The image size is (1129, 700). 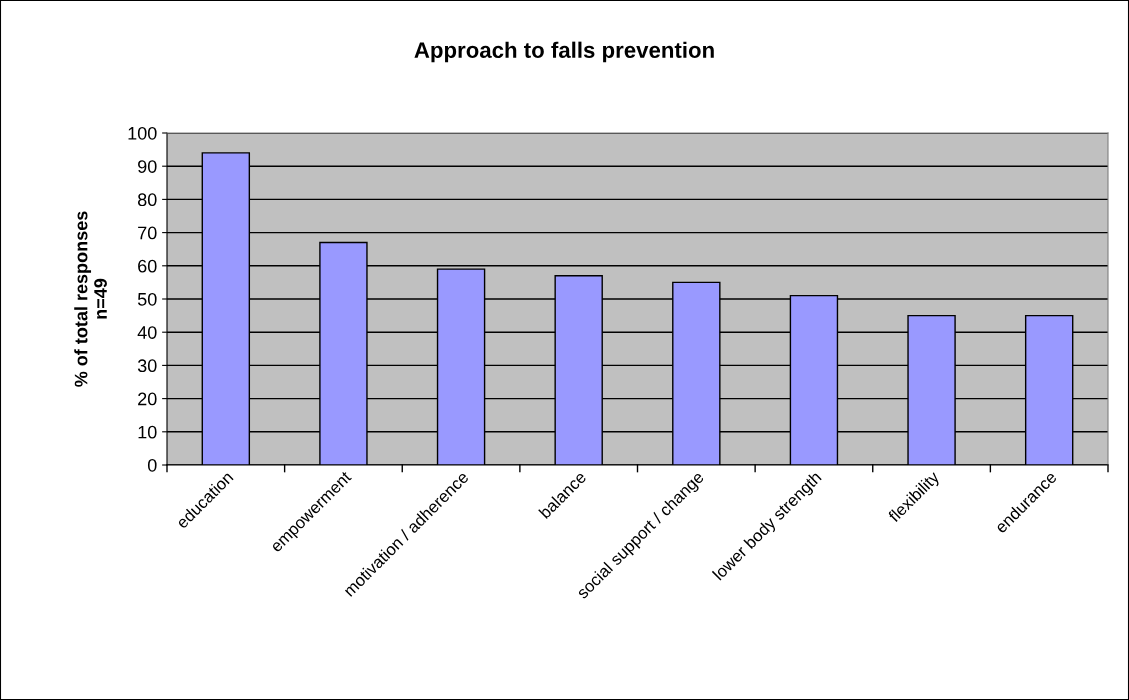 What do you see at coordinates (90, 299) in the screenshot?
I see `y-axis-title: % of total responses n=49` at bounding box center [90, 299].